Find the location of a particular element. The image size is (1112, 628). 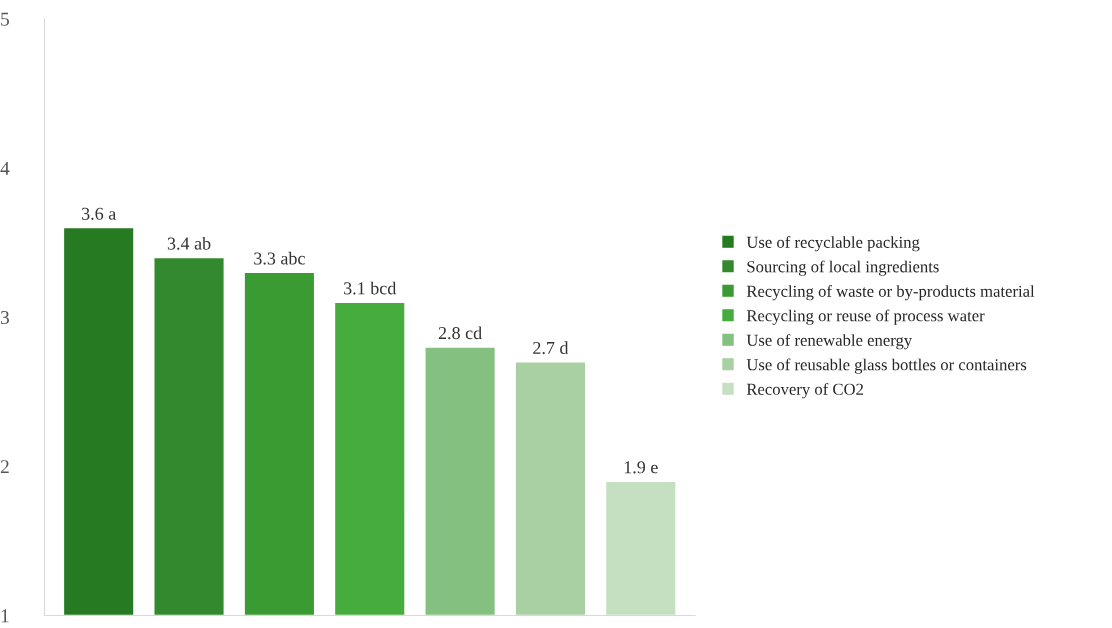

legend-label: Recycling or reuse of process water is located at coordinates (865, 317).